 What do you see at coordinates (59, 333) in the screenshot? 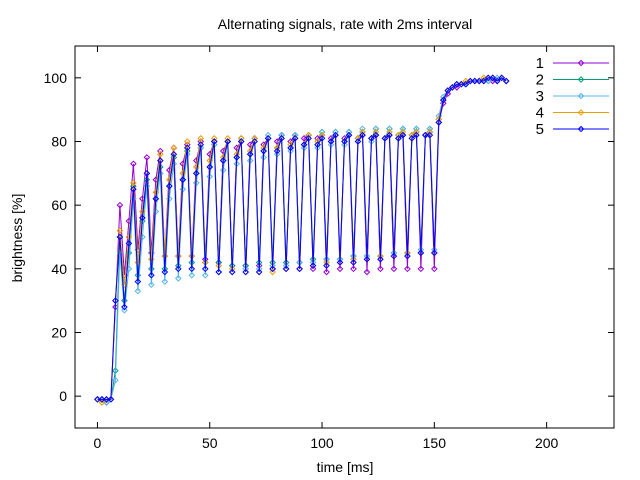
I see `y-tick-label: 20` at bounding box center [59, 333].